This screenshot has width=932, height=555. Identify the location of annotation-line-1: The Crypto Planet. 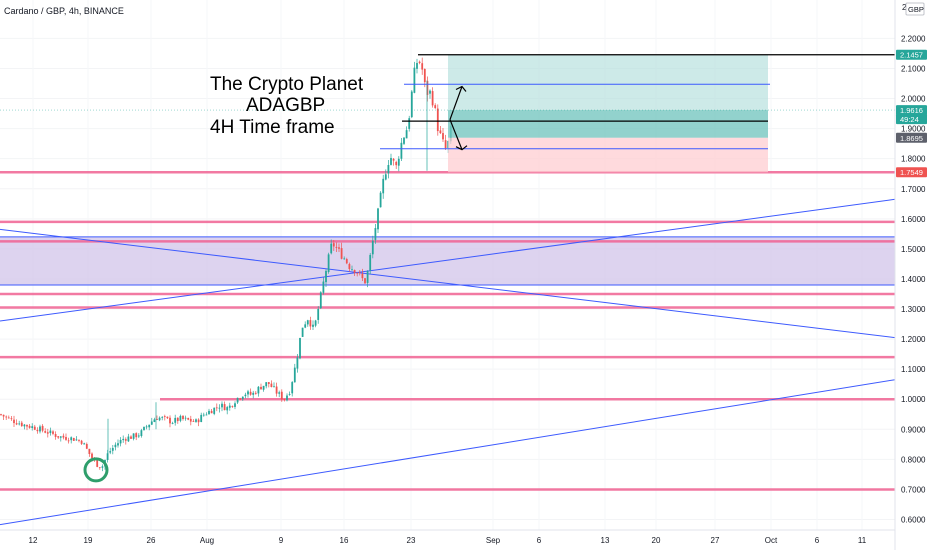
(287, 84).